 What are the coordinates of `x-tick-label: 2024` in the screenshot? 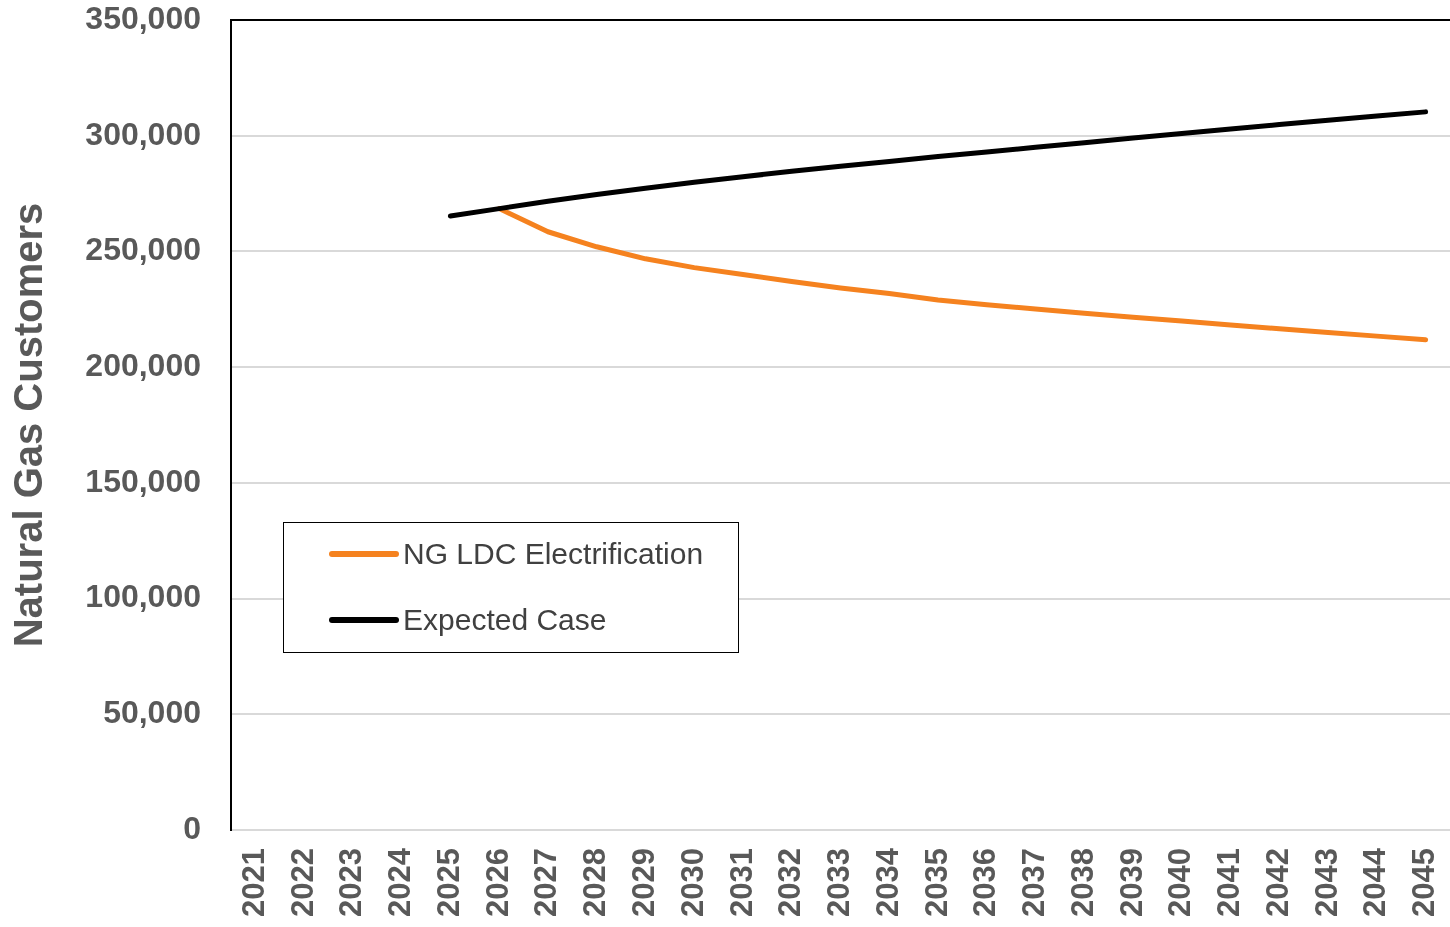 It's located at (400, 882).